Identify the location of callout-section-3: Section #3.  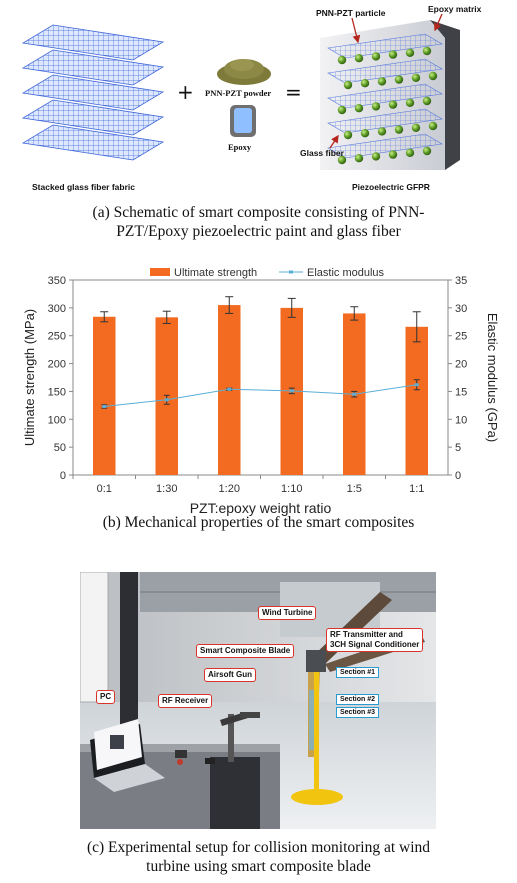
(358, 712).